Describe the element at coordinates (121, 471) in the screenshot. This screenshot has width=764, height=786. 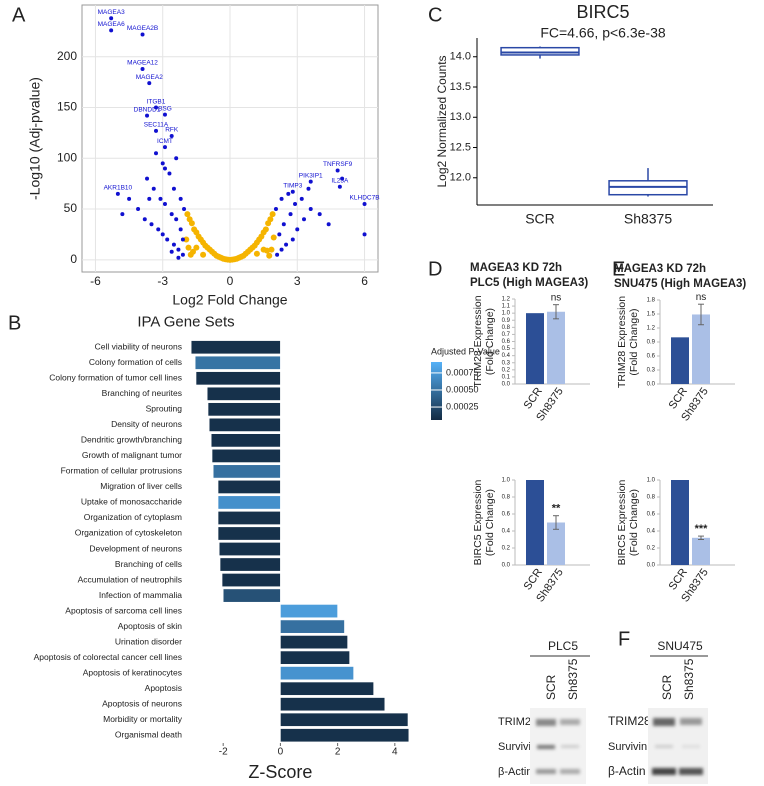
I see `category-label: Formation of cellular protrusions` at that location.